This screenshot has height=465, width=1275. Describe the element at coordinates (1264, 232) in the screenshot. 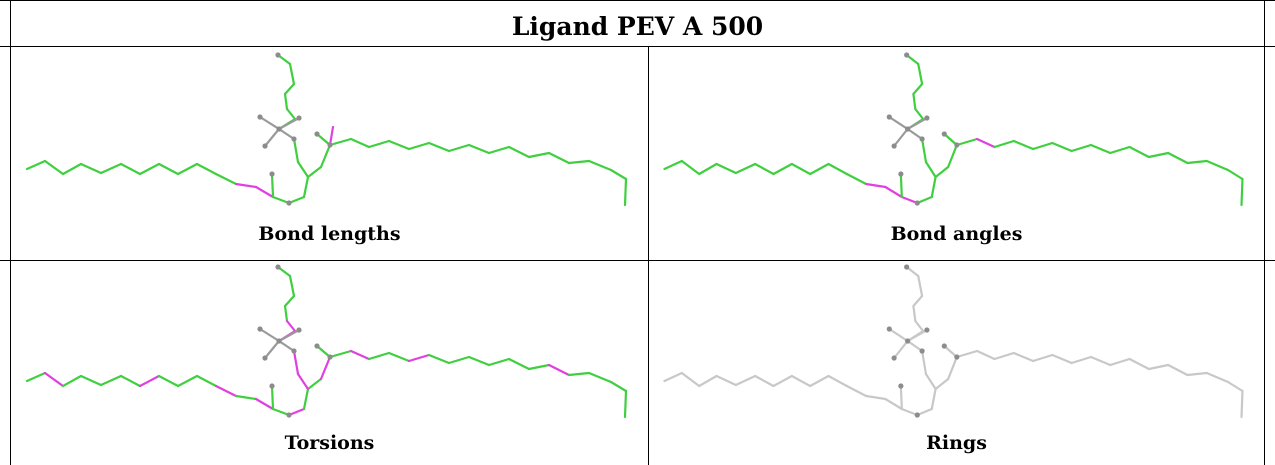

I see `table-right-border` at that location.